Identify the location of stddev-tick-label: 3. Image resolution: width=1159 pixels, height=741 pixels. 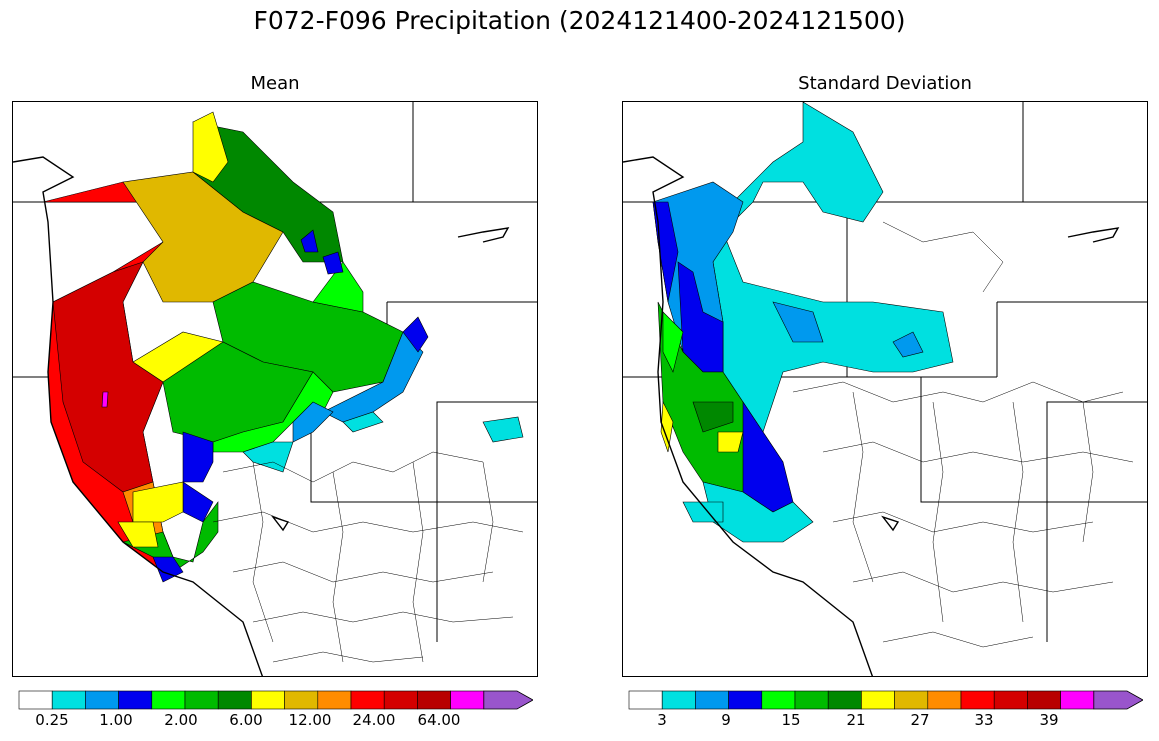
(662, 720).